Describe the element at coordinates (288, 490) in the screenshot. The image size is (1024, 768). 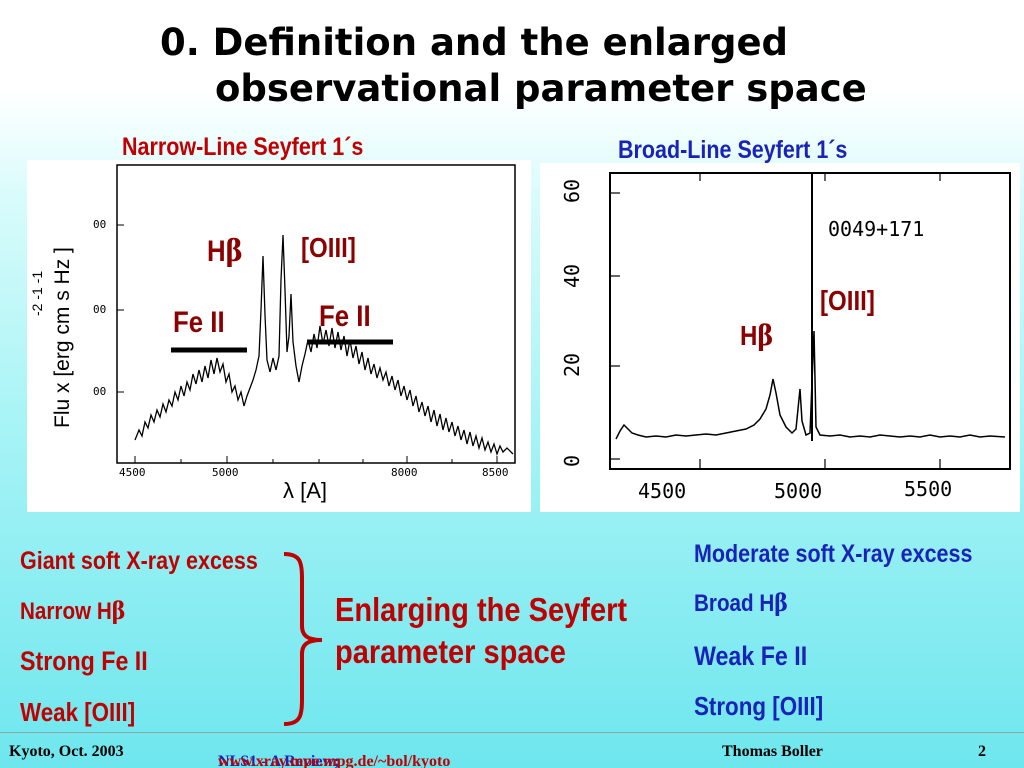
I see `lambda-symbol: λ` at that location.